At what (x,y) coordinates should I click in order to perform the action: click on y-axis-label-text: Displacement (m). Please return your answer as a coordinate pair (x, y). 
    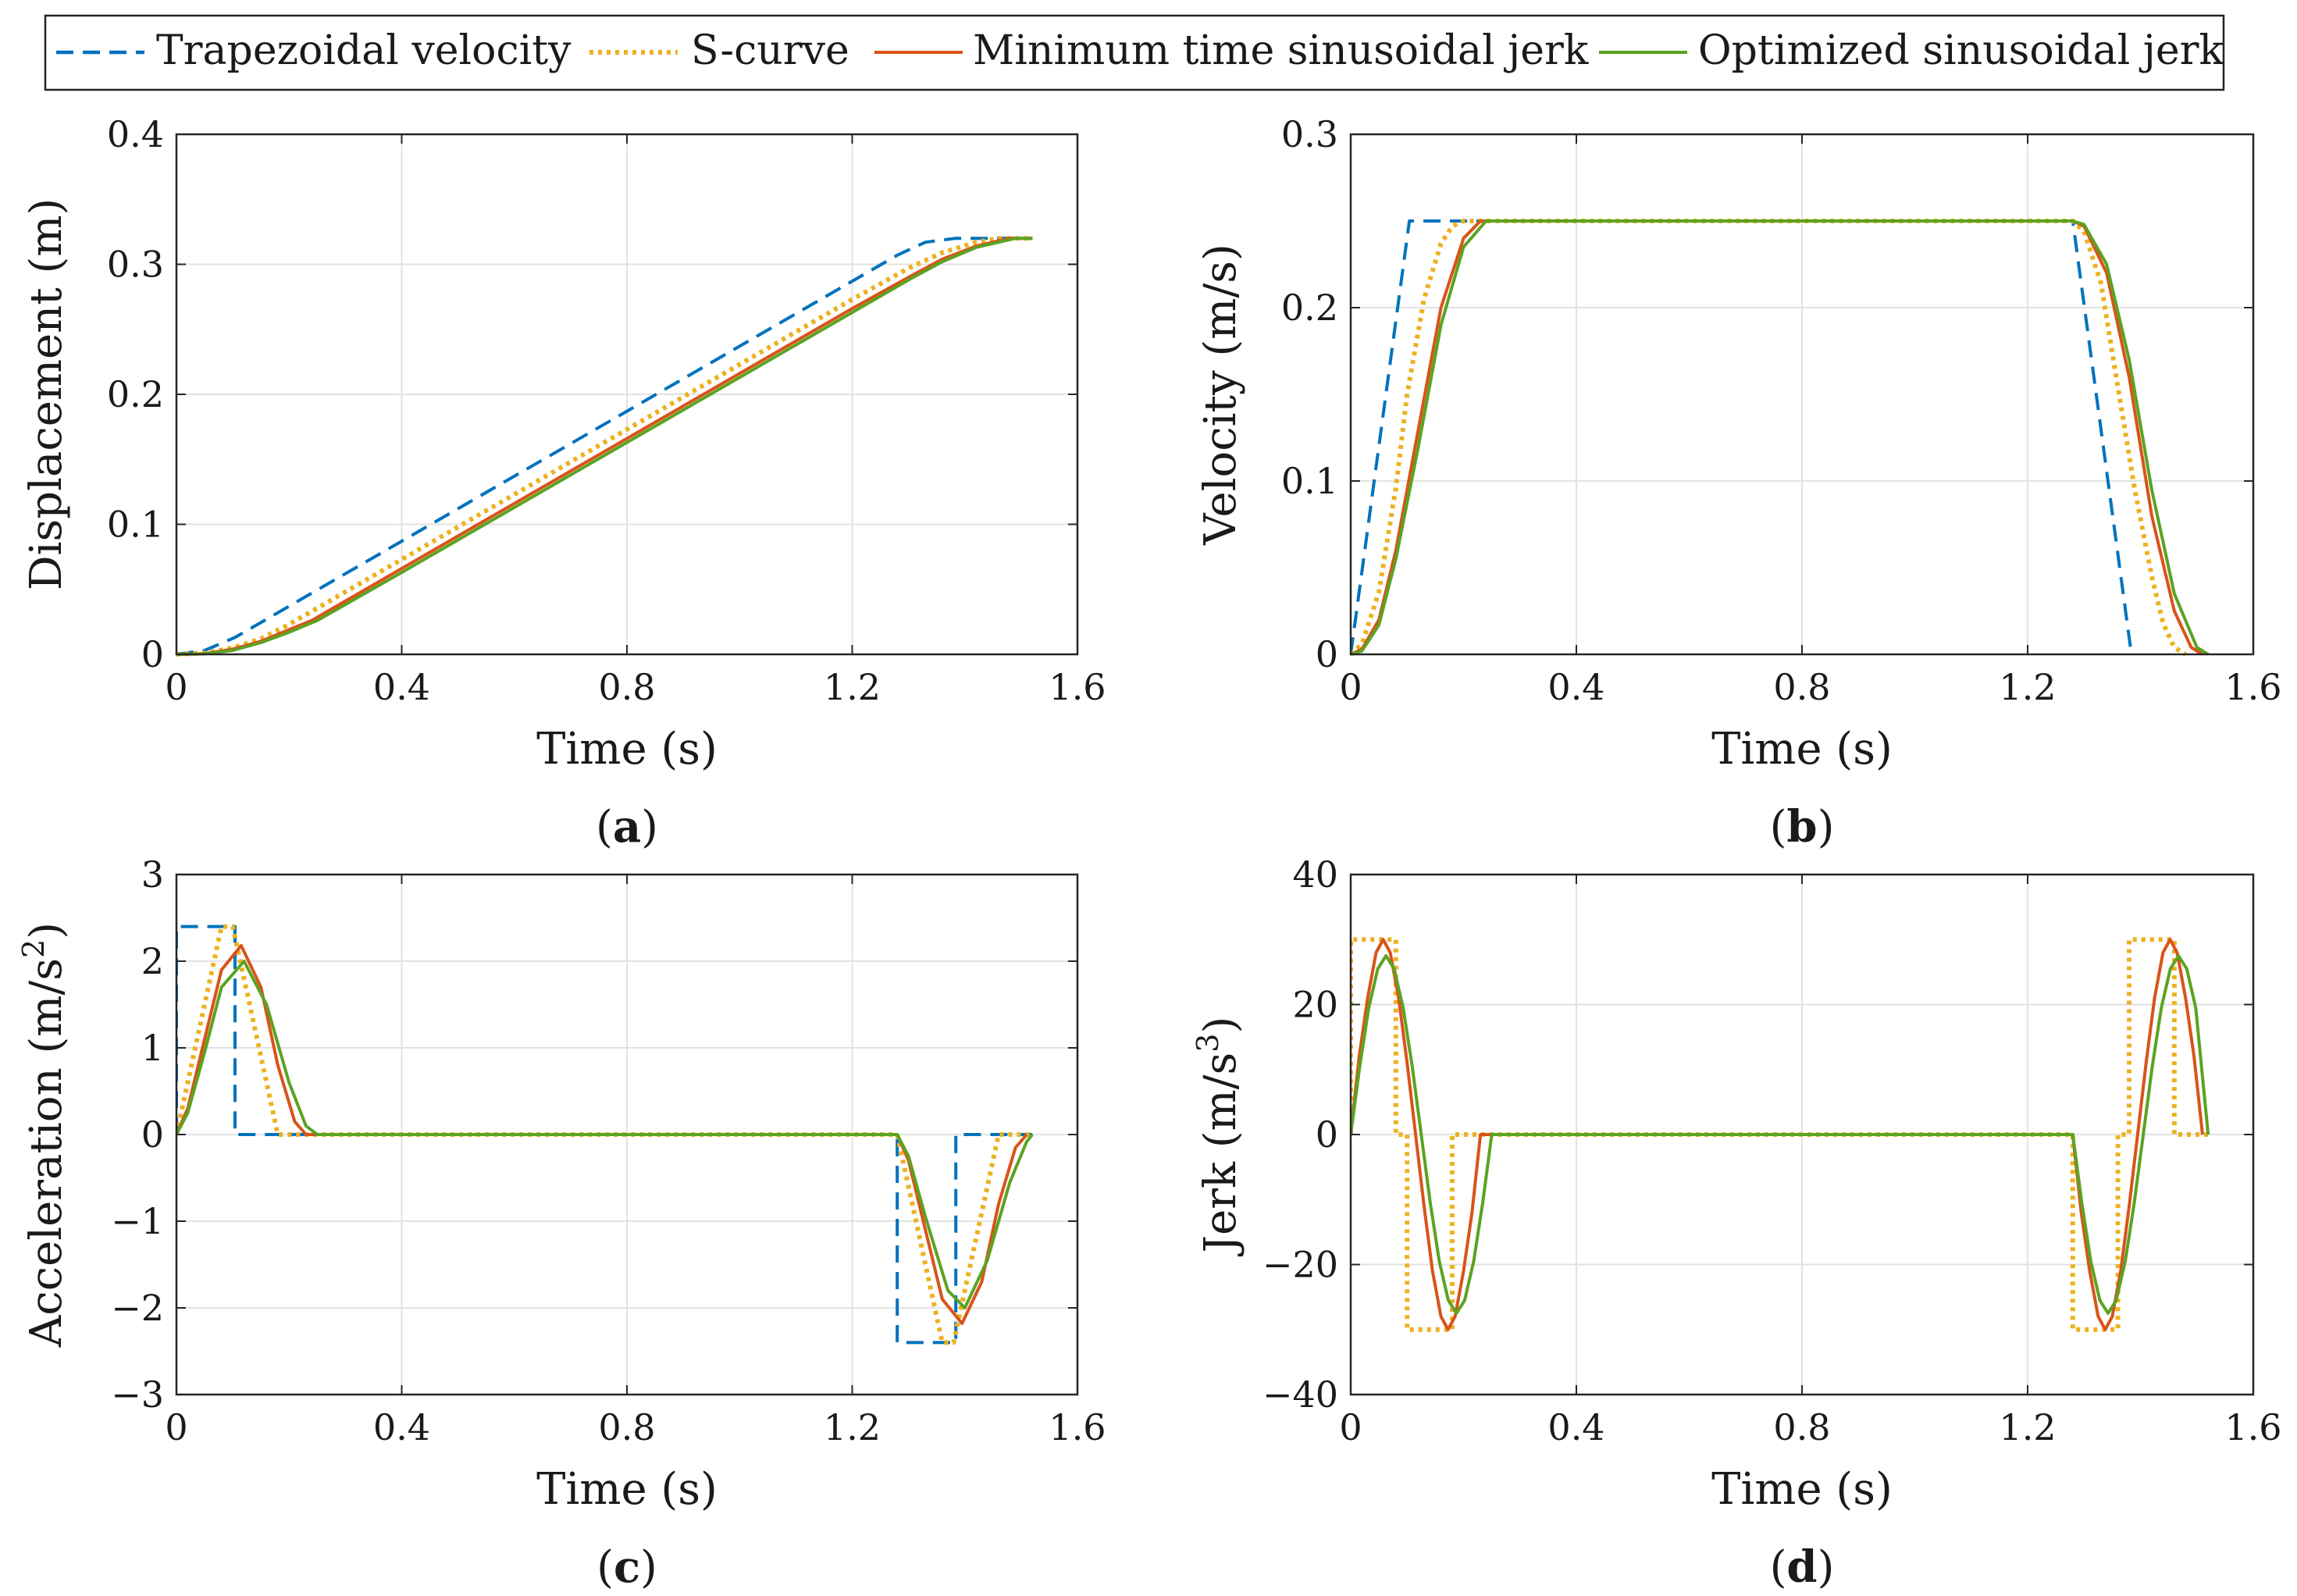
    Looking at the image, I should click on (46, 394).